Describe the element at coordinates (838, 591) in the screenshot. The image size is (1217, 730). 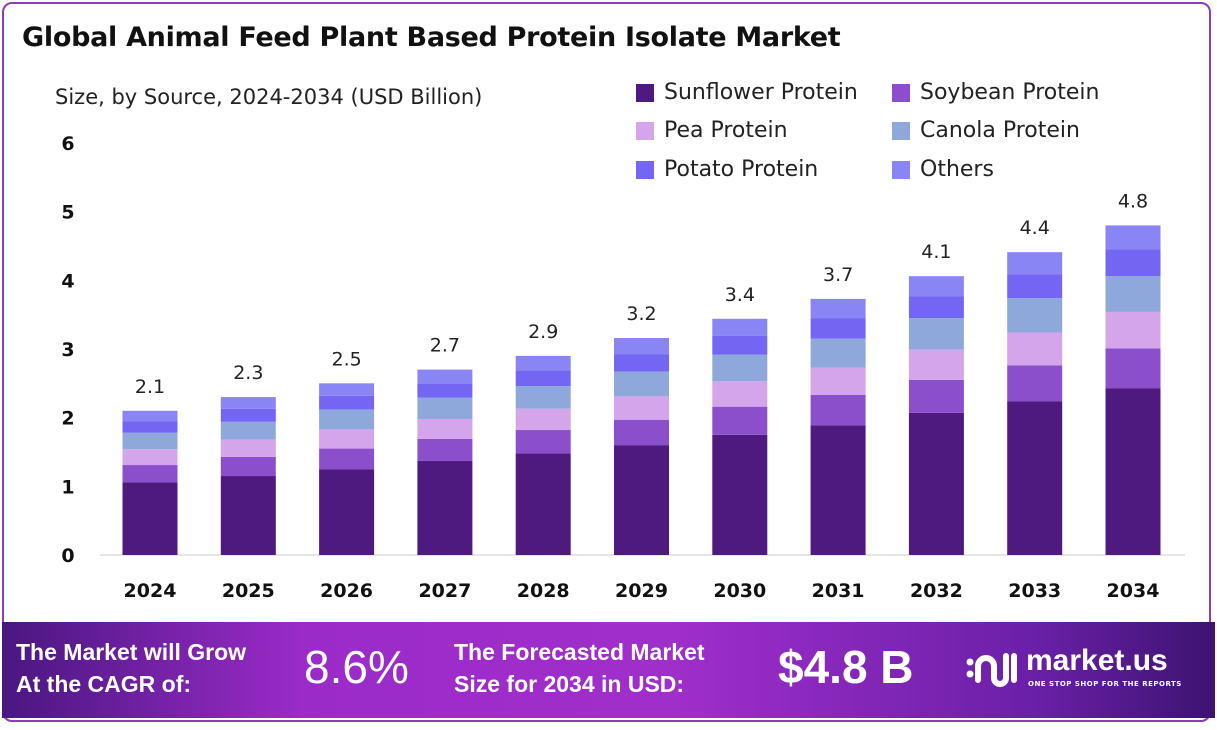
I see `x-tick-label: 2031` at that location.